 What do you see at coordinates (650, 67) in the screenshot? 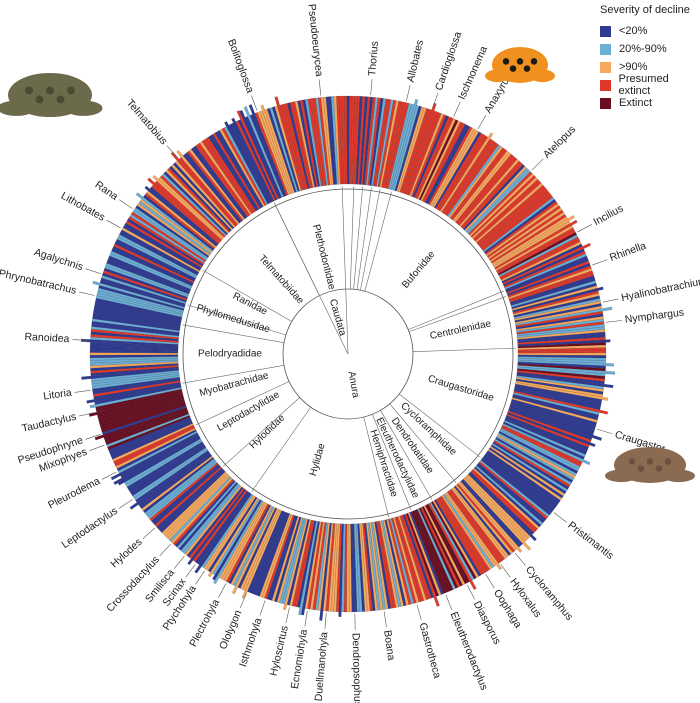
I see `legend-entry: >90%` at bounding box center [650, 67].